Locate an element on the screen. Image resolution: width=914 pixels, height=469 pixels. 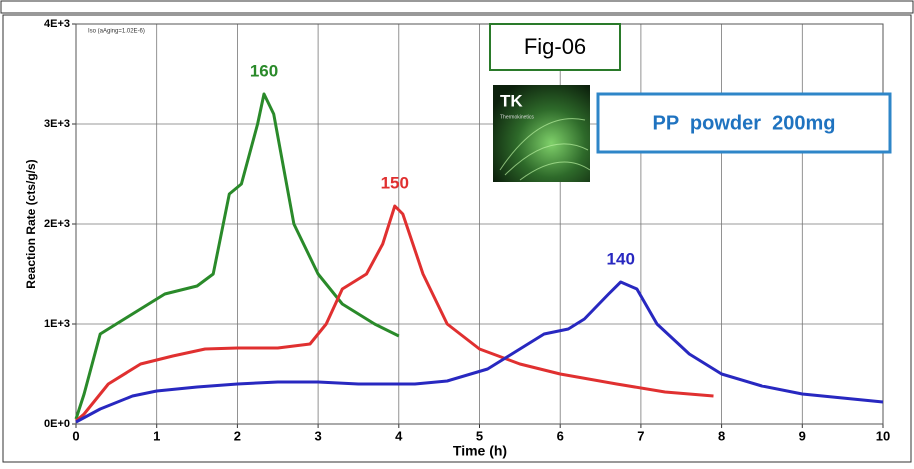
series-label: 150 is located at coordinates (395, 182).